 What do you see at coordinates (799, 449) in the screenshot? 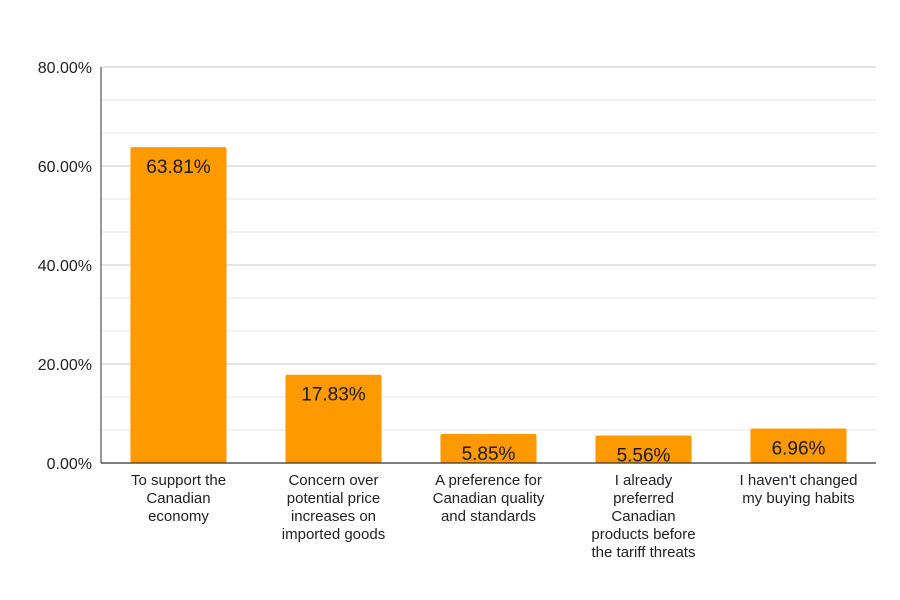
I see `data-label: 6.96%` at bounding box center [799, 449].